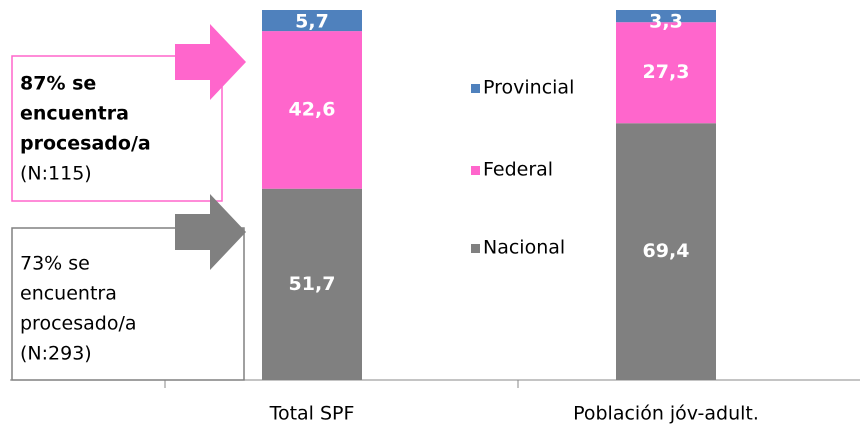 Image resolution: width=860 pixels, height=429 pixels. I want to click on annotation-text: (N:293), so click(56, 354).